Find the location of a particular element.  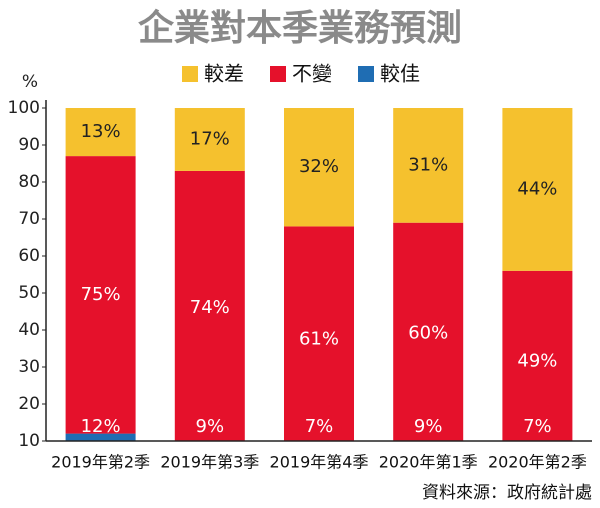

value-label: 74% is located at coordinates (210, 307).